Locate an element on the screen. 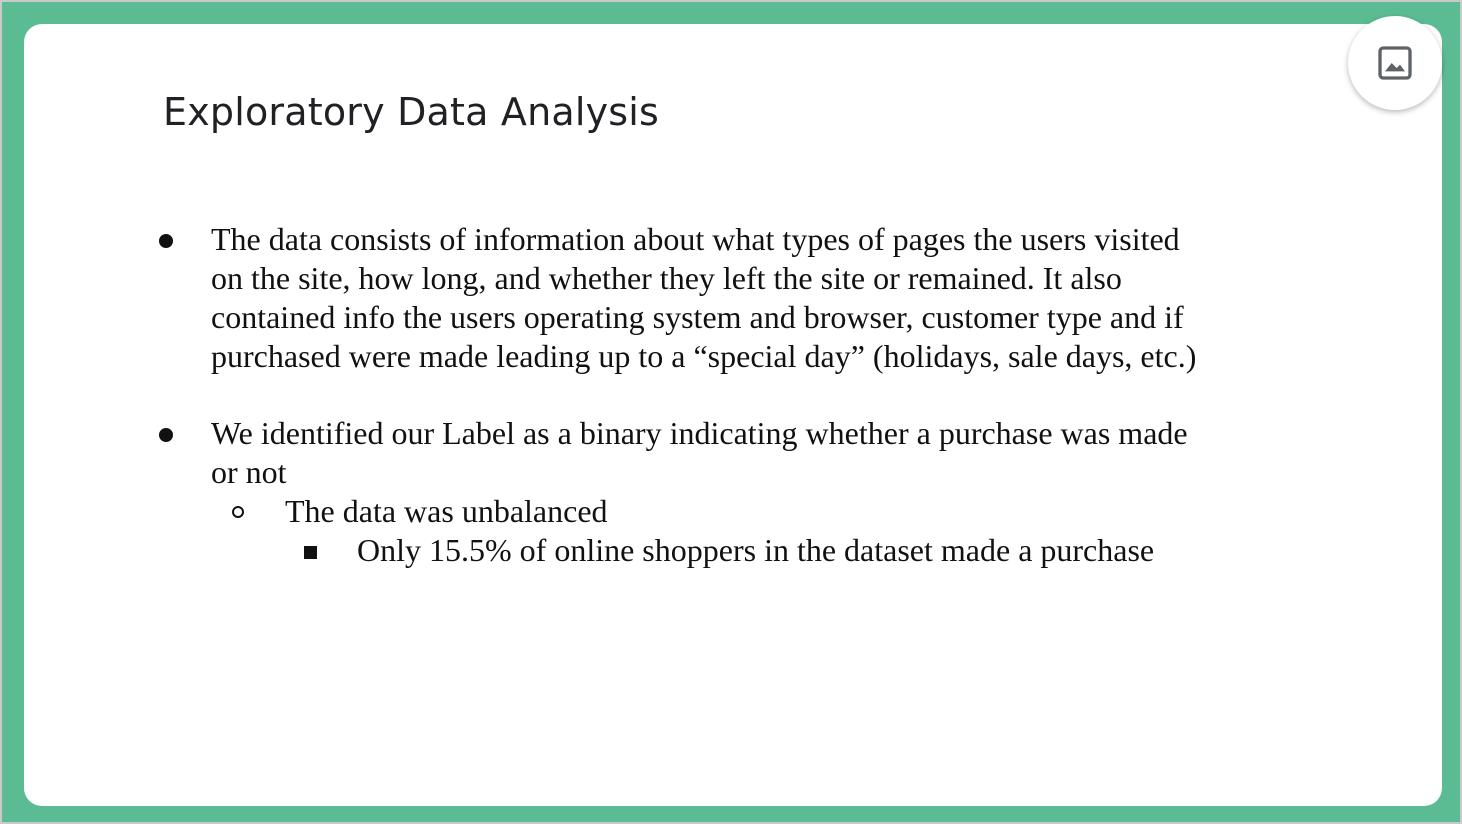 The width and height of the screenshot is (1462, 824). image-icon is located at coordinates (1395, 63).